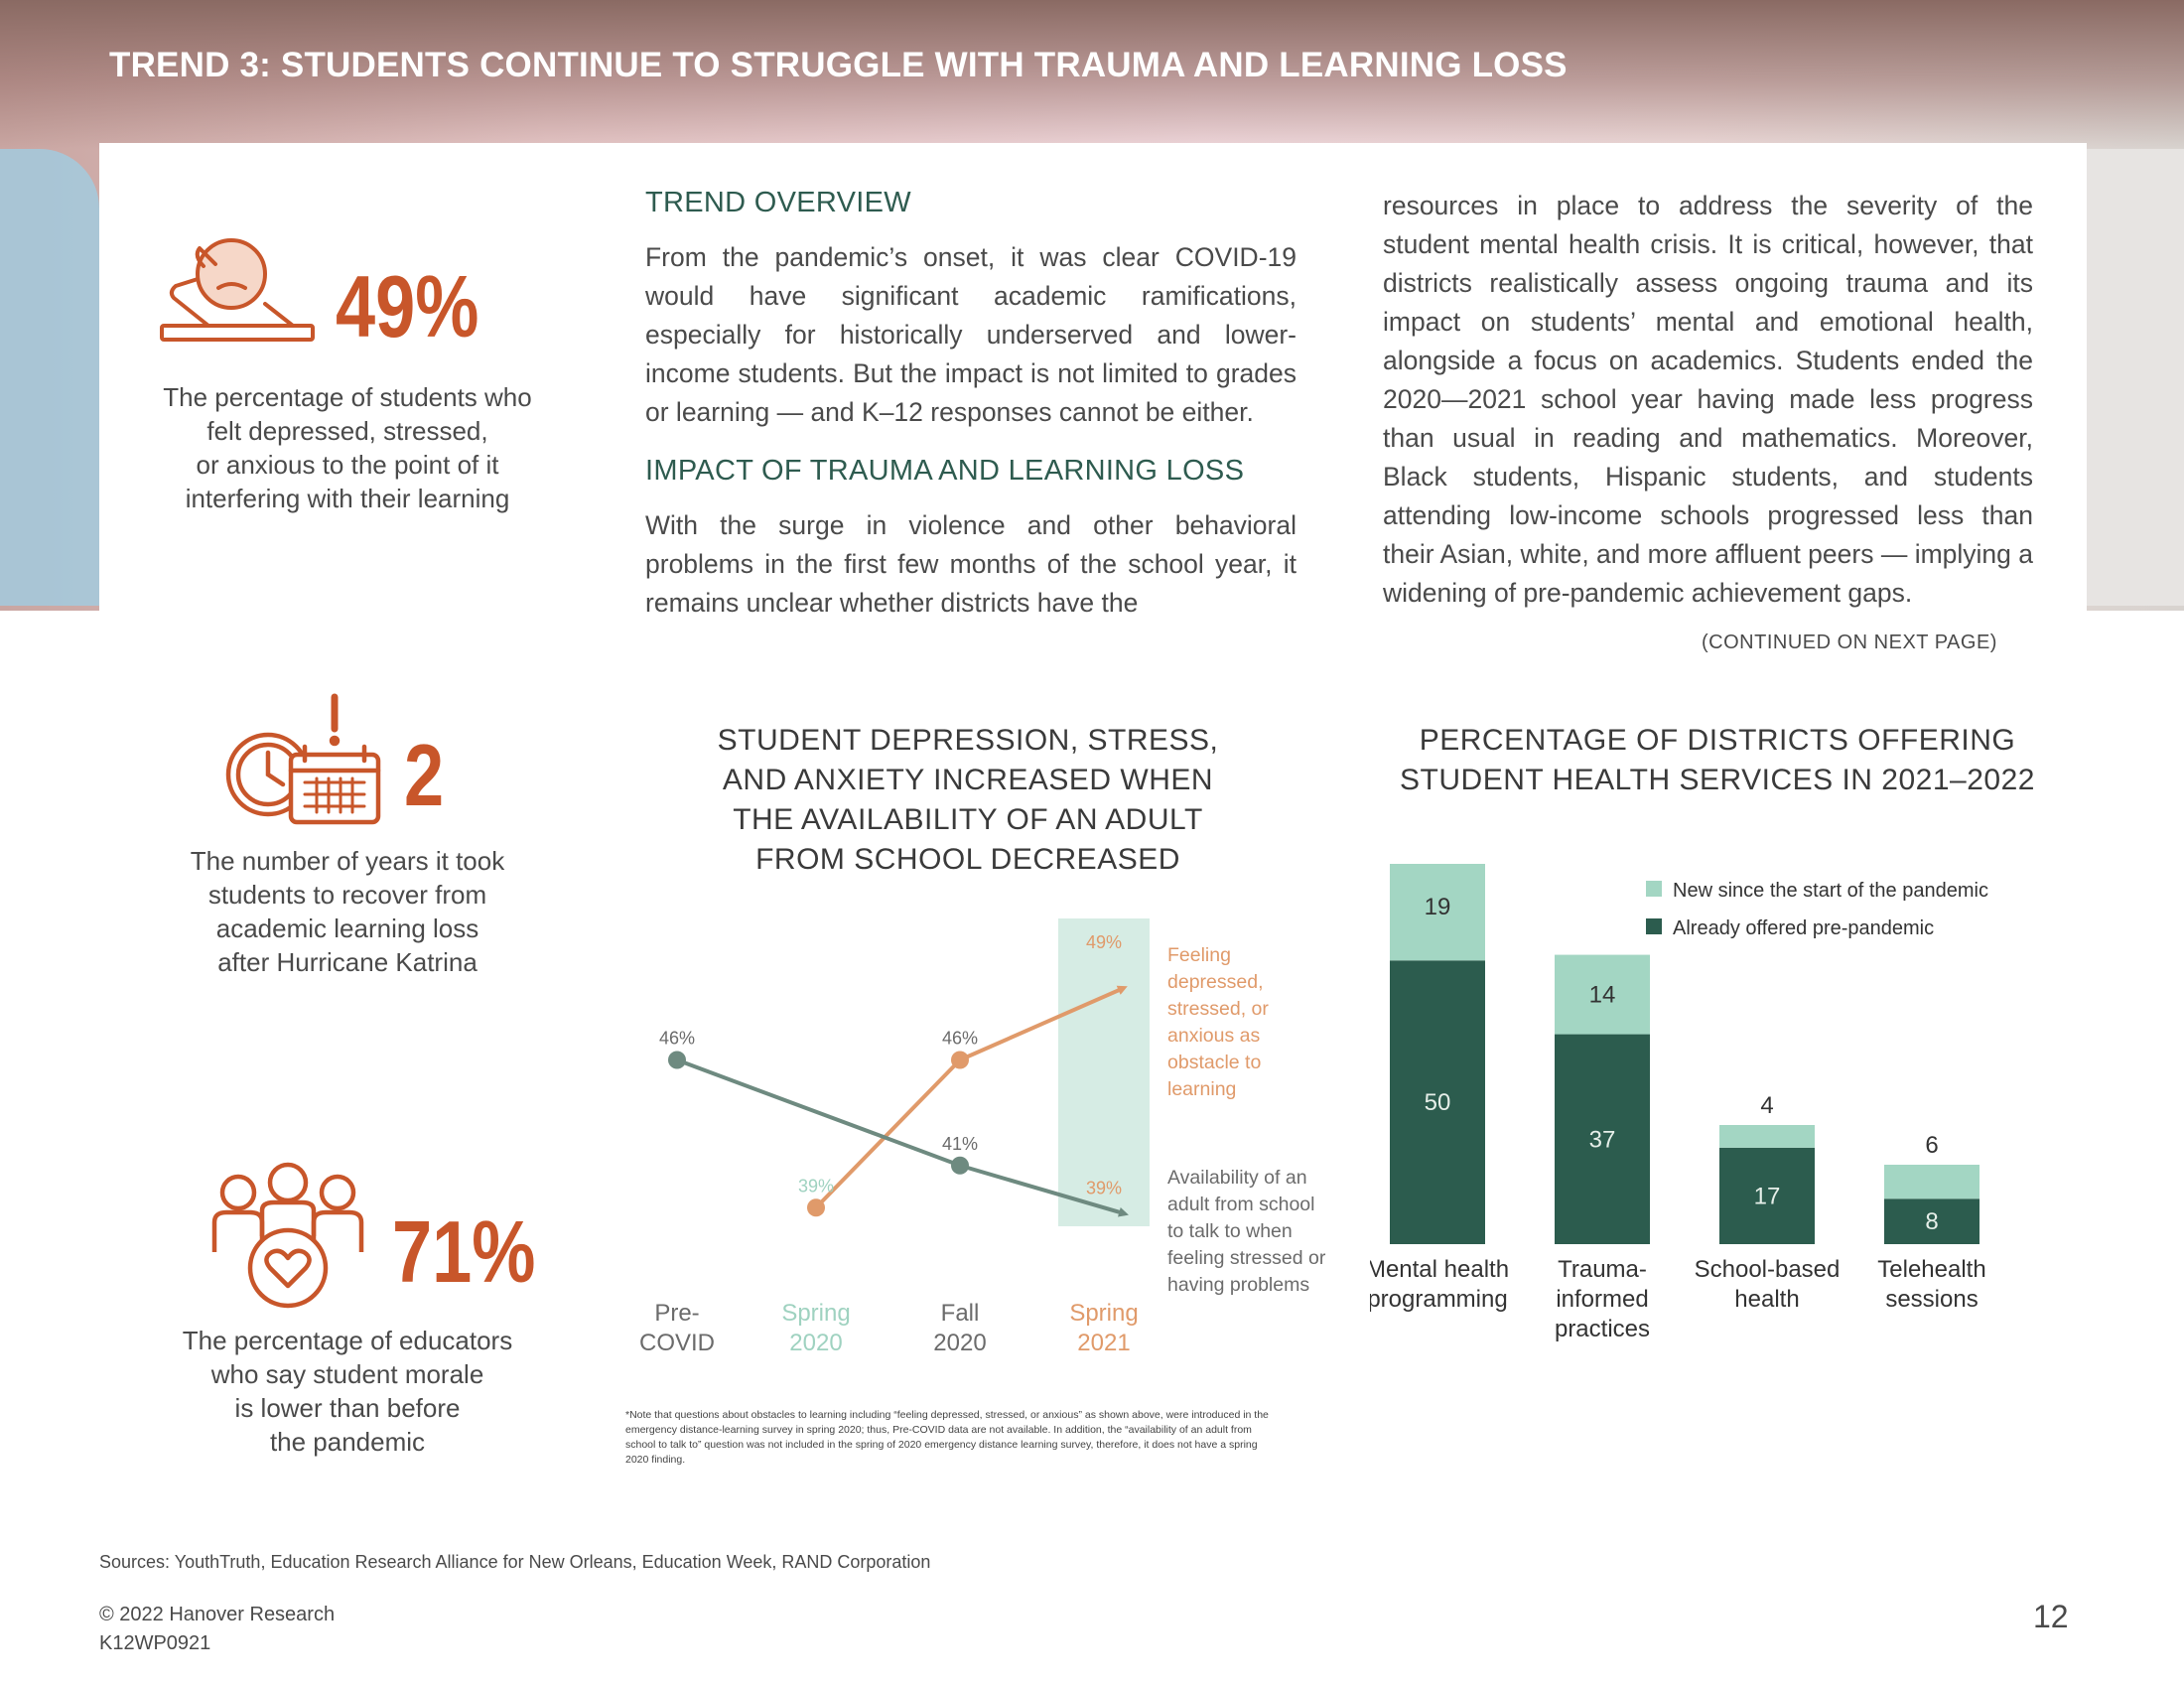 The height and width of the screenshot is (1688, 2184). I want to click on series-label: obstacle to, so click(1214, 1062).